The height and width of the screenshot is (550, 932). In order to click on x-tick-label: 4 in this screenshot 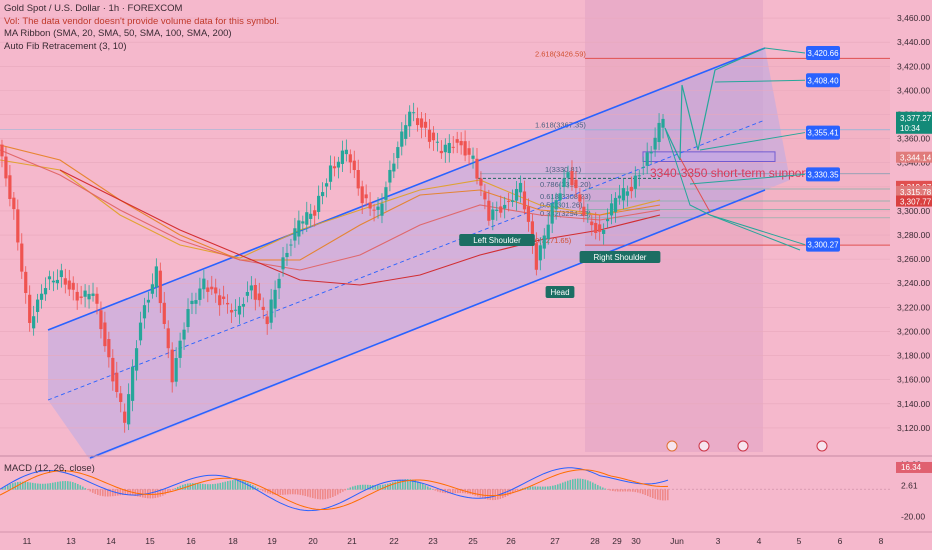, I will do `click(759, 541)`.